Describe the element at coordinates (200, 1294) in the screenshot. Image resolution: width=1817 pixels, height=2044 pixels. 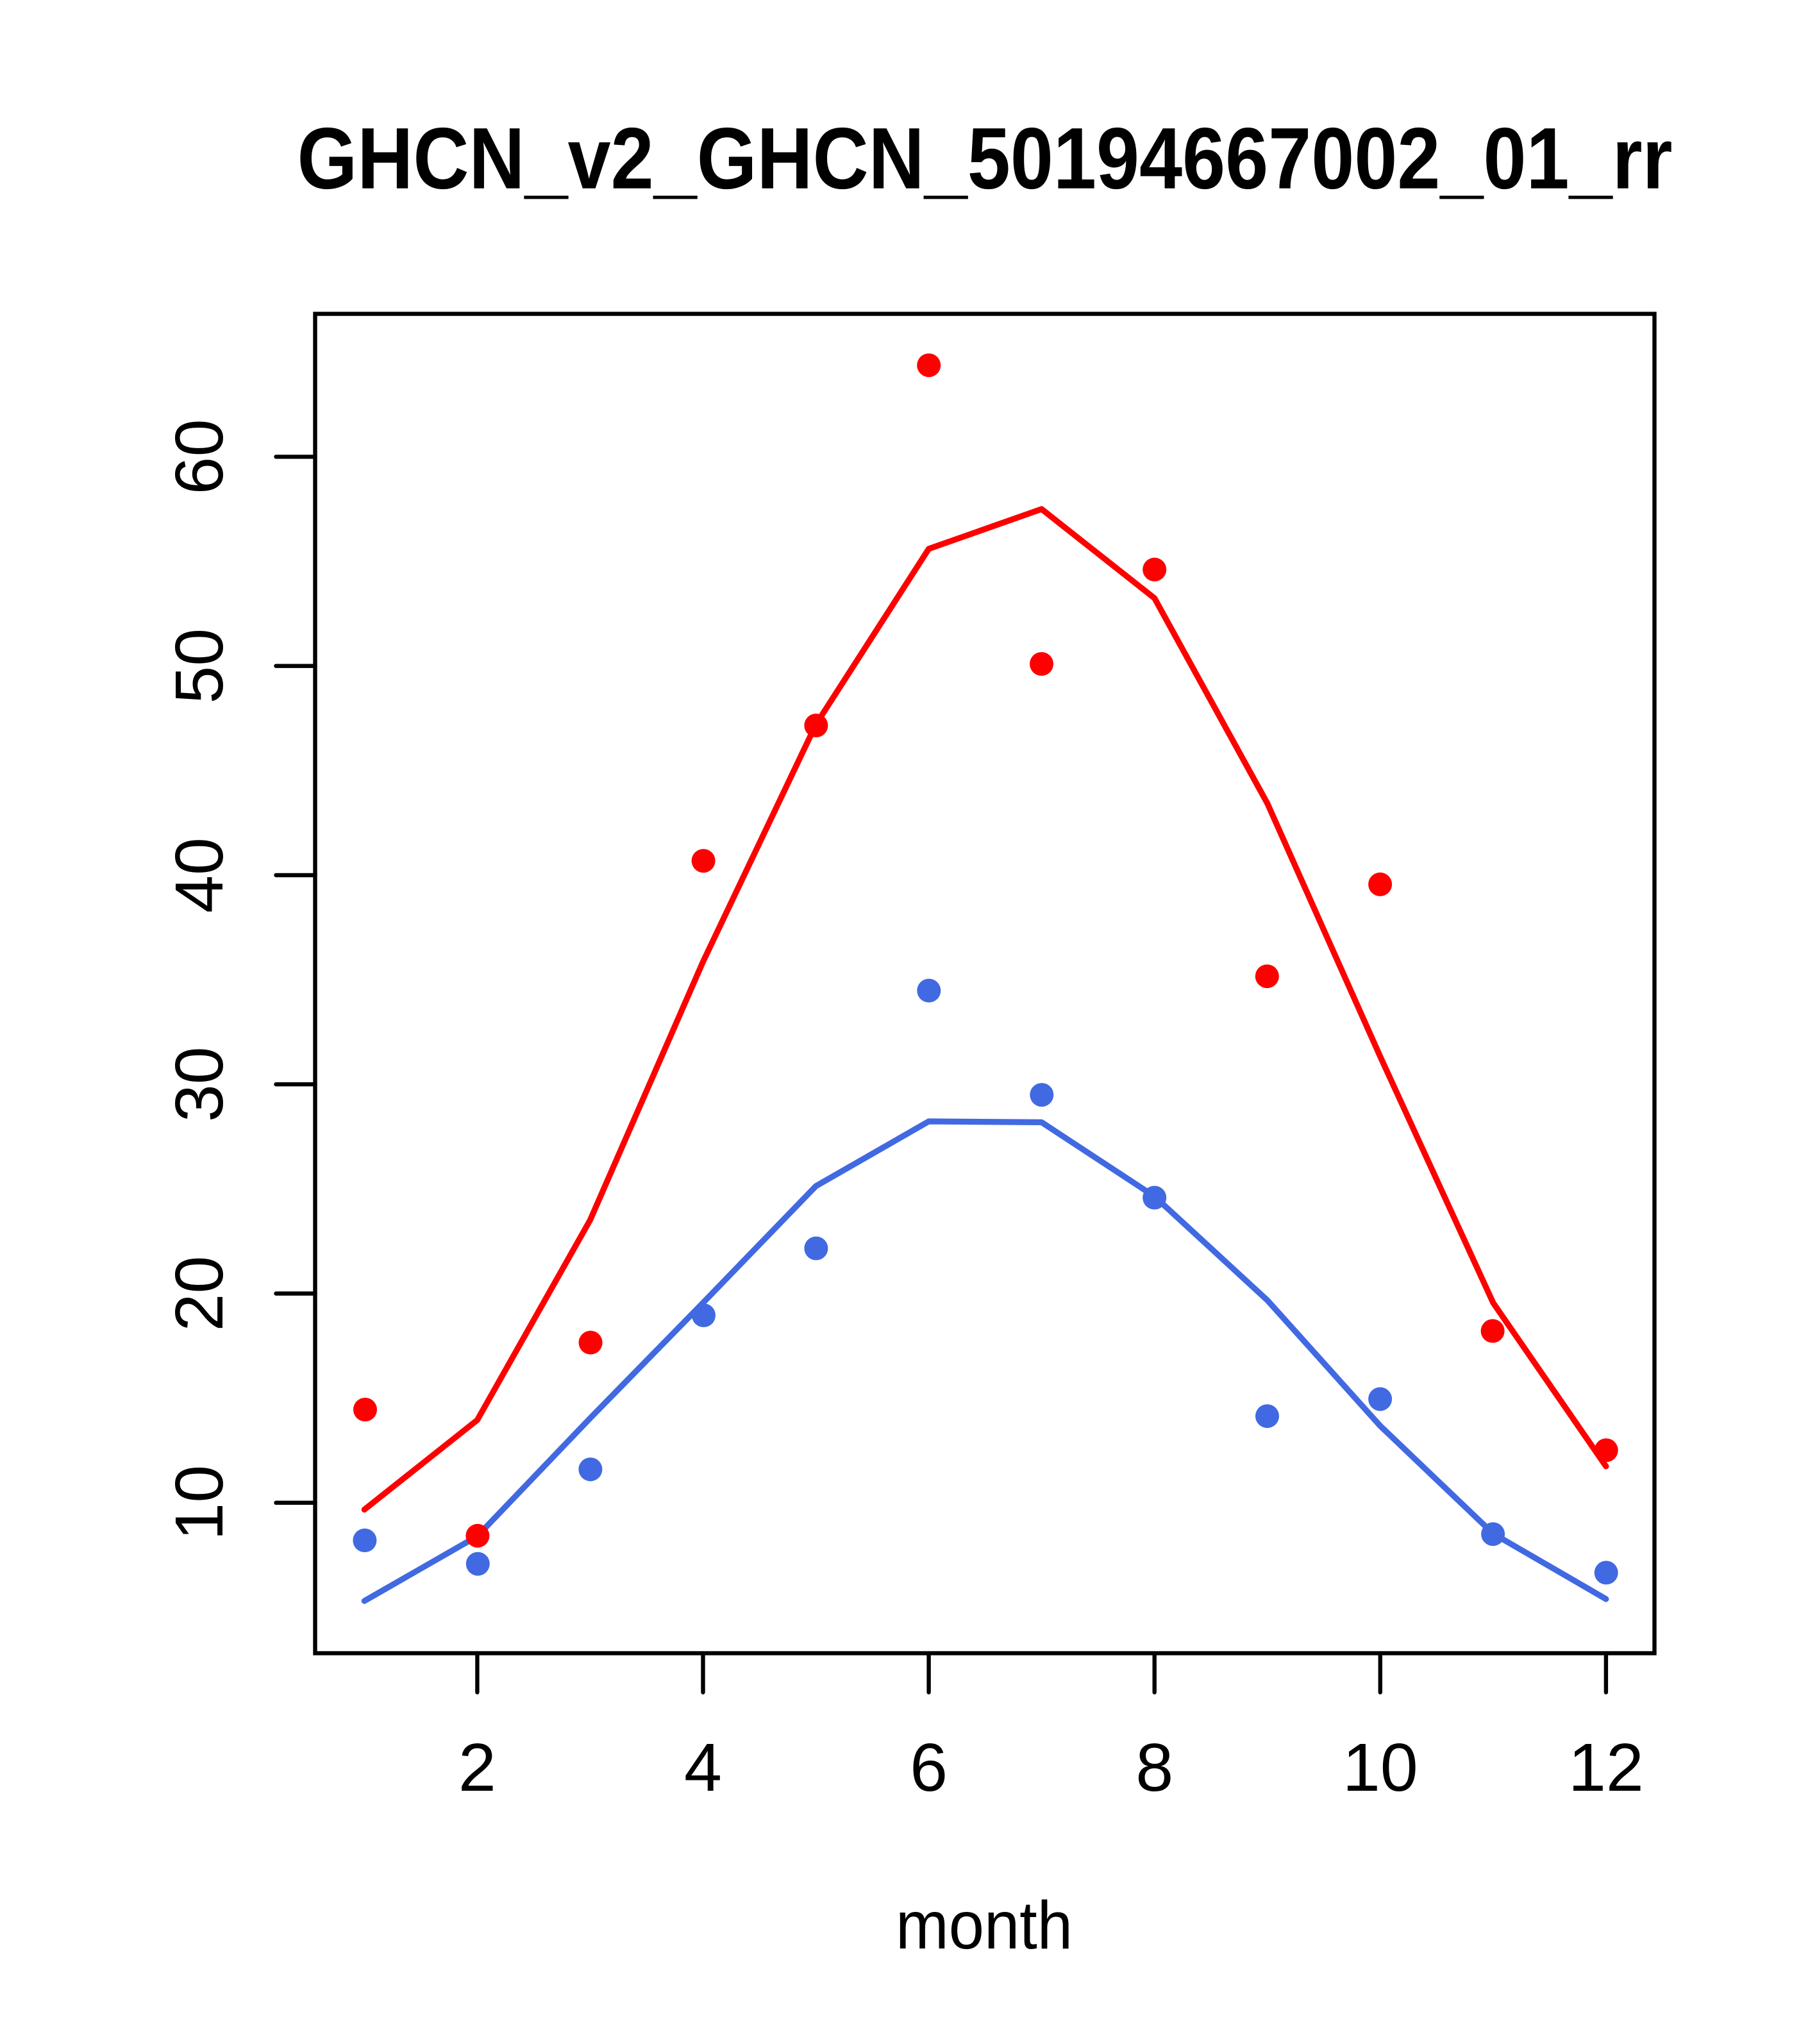
I see `svg-text: 20` at that location.